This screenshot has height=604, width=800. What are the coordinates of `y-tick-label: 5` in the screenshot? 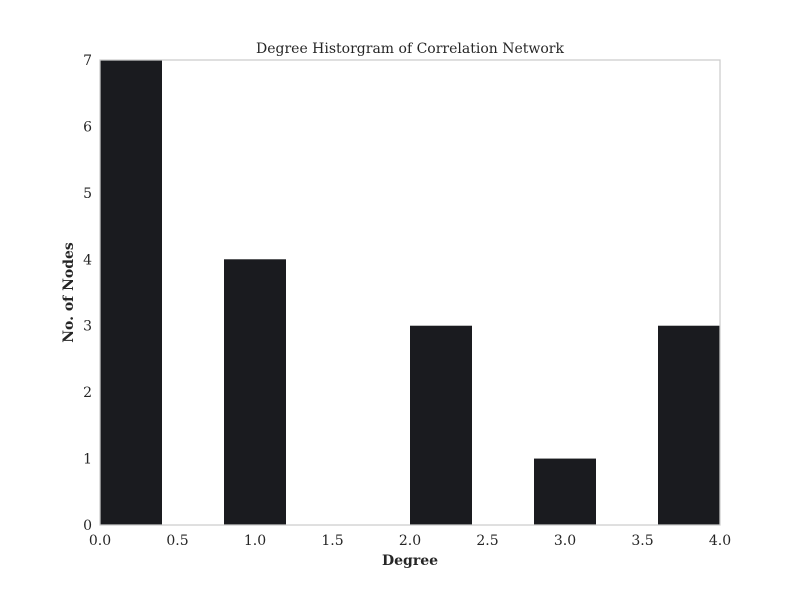 It's located at (87, 194).